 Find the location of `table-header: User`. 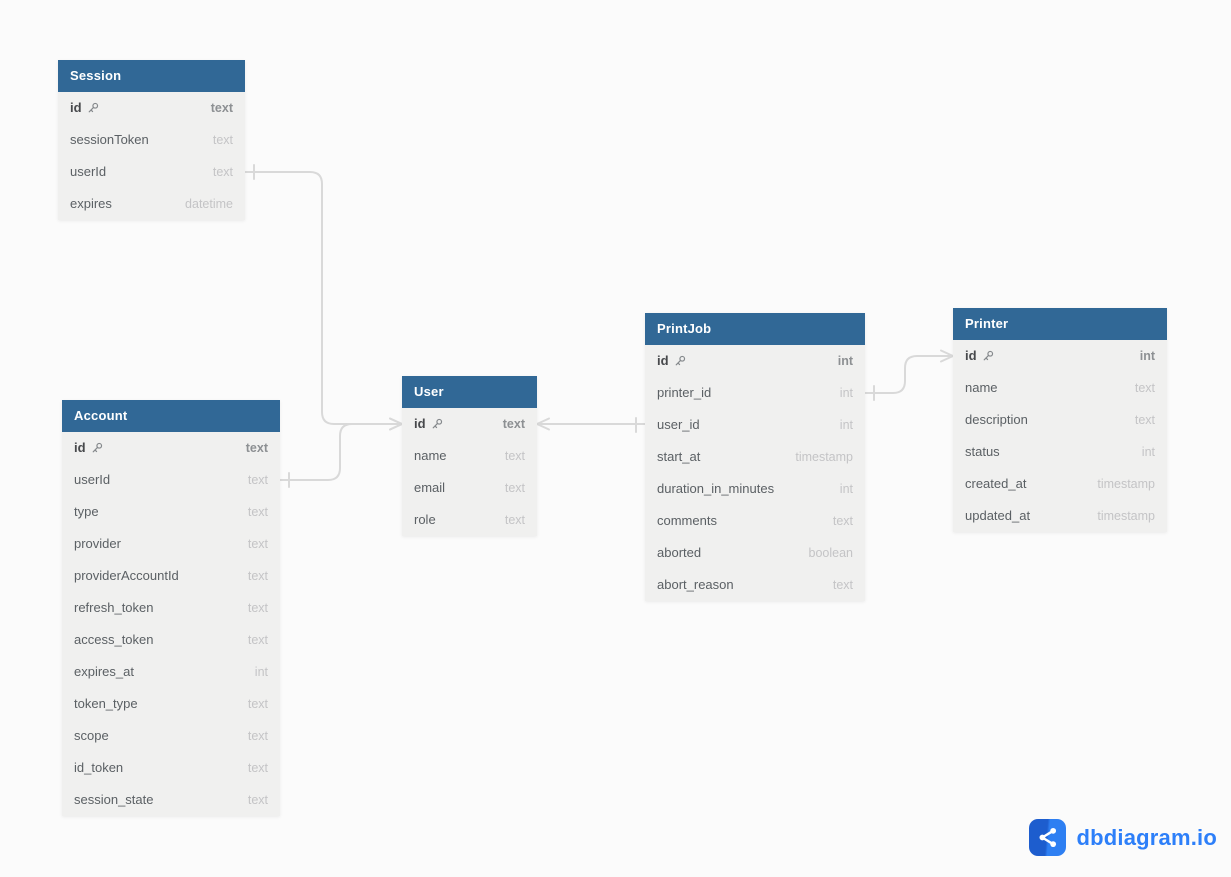

table-header: User is located at coordinates (469, 392).